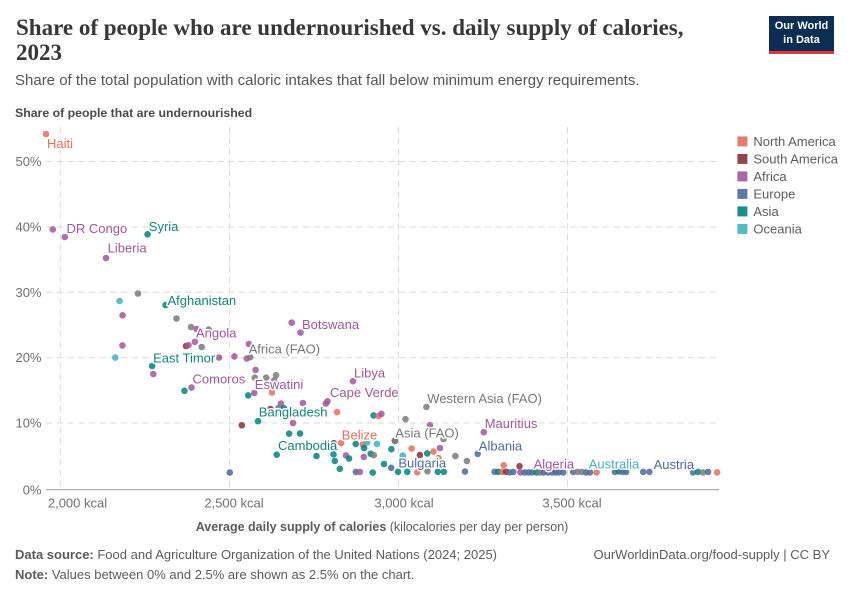 The height and width of the screenshot is (600, 850). What do you see at coordinates (219, 379) in the screenshot?
I see `svg-text: Comoros` at bounding box center [219, 379].